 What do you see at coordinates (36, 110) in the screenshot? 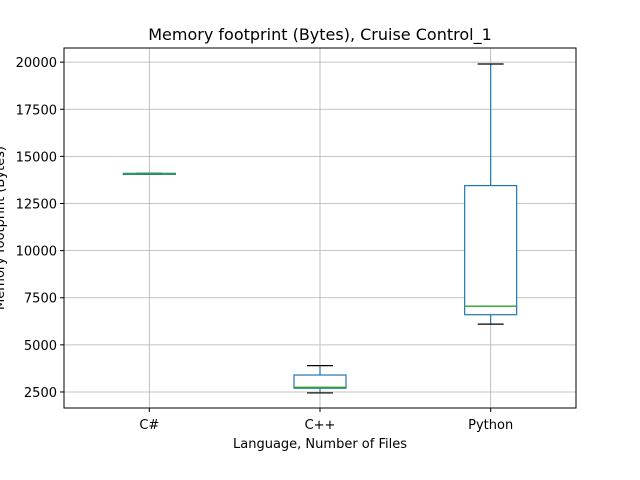
I see `y-tick-label: 17500` at bounding box center [36, 110].